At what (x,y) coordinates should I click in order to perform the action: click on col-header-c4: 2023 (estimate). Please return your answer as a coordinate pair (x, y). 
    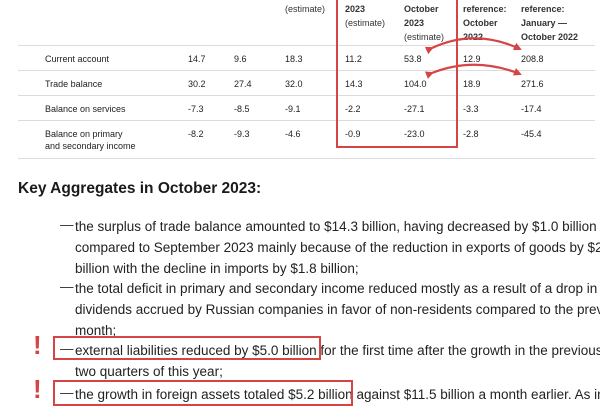
    Looking at the image, I should click on (365, 16).